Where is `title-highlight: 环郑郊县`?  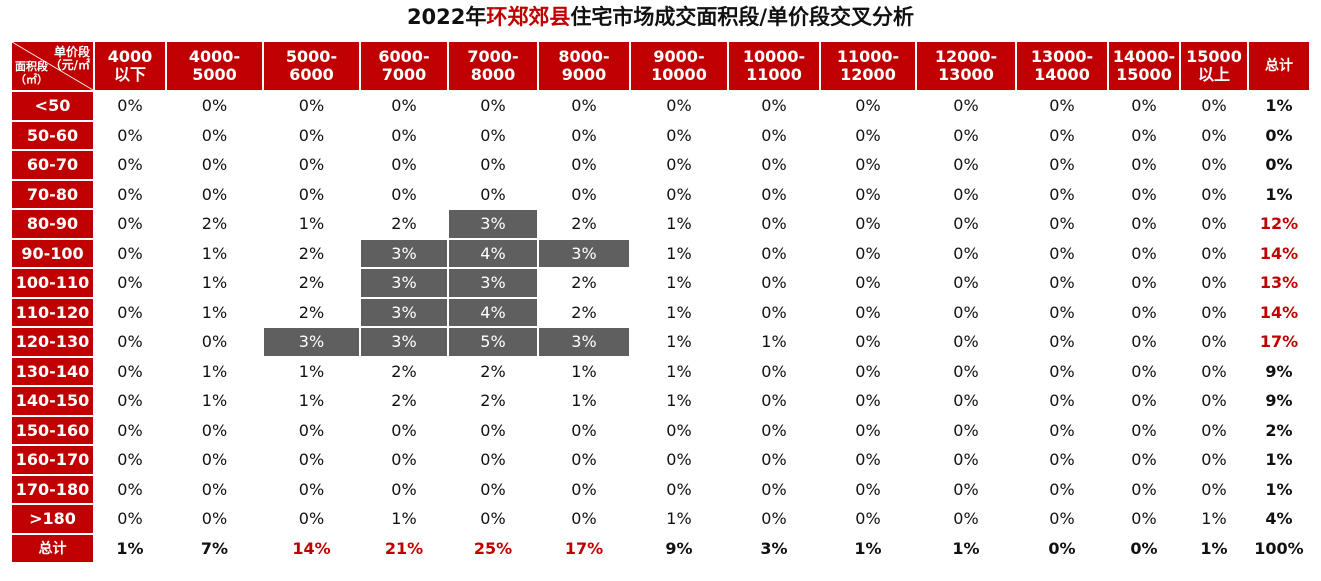
title-highlight: 环郑郊县 is located at coordinates (528, 17).